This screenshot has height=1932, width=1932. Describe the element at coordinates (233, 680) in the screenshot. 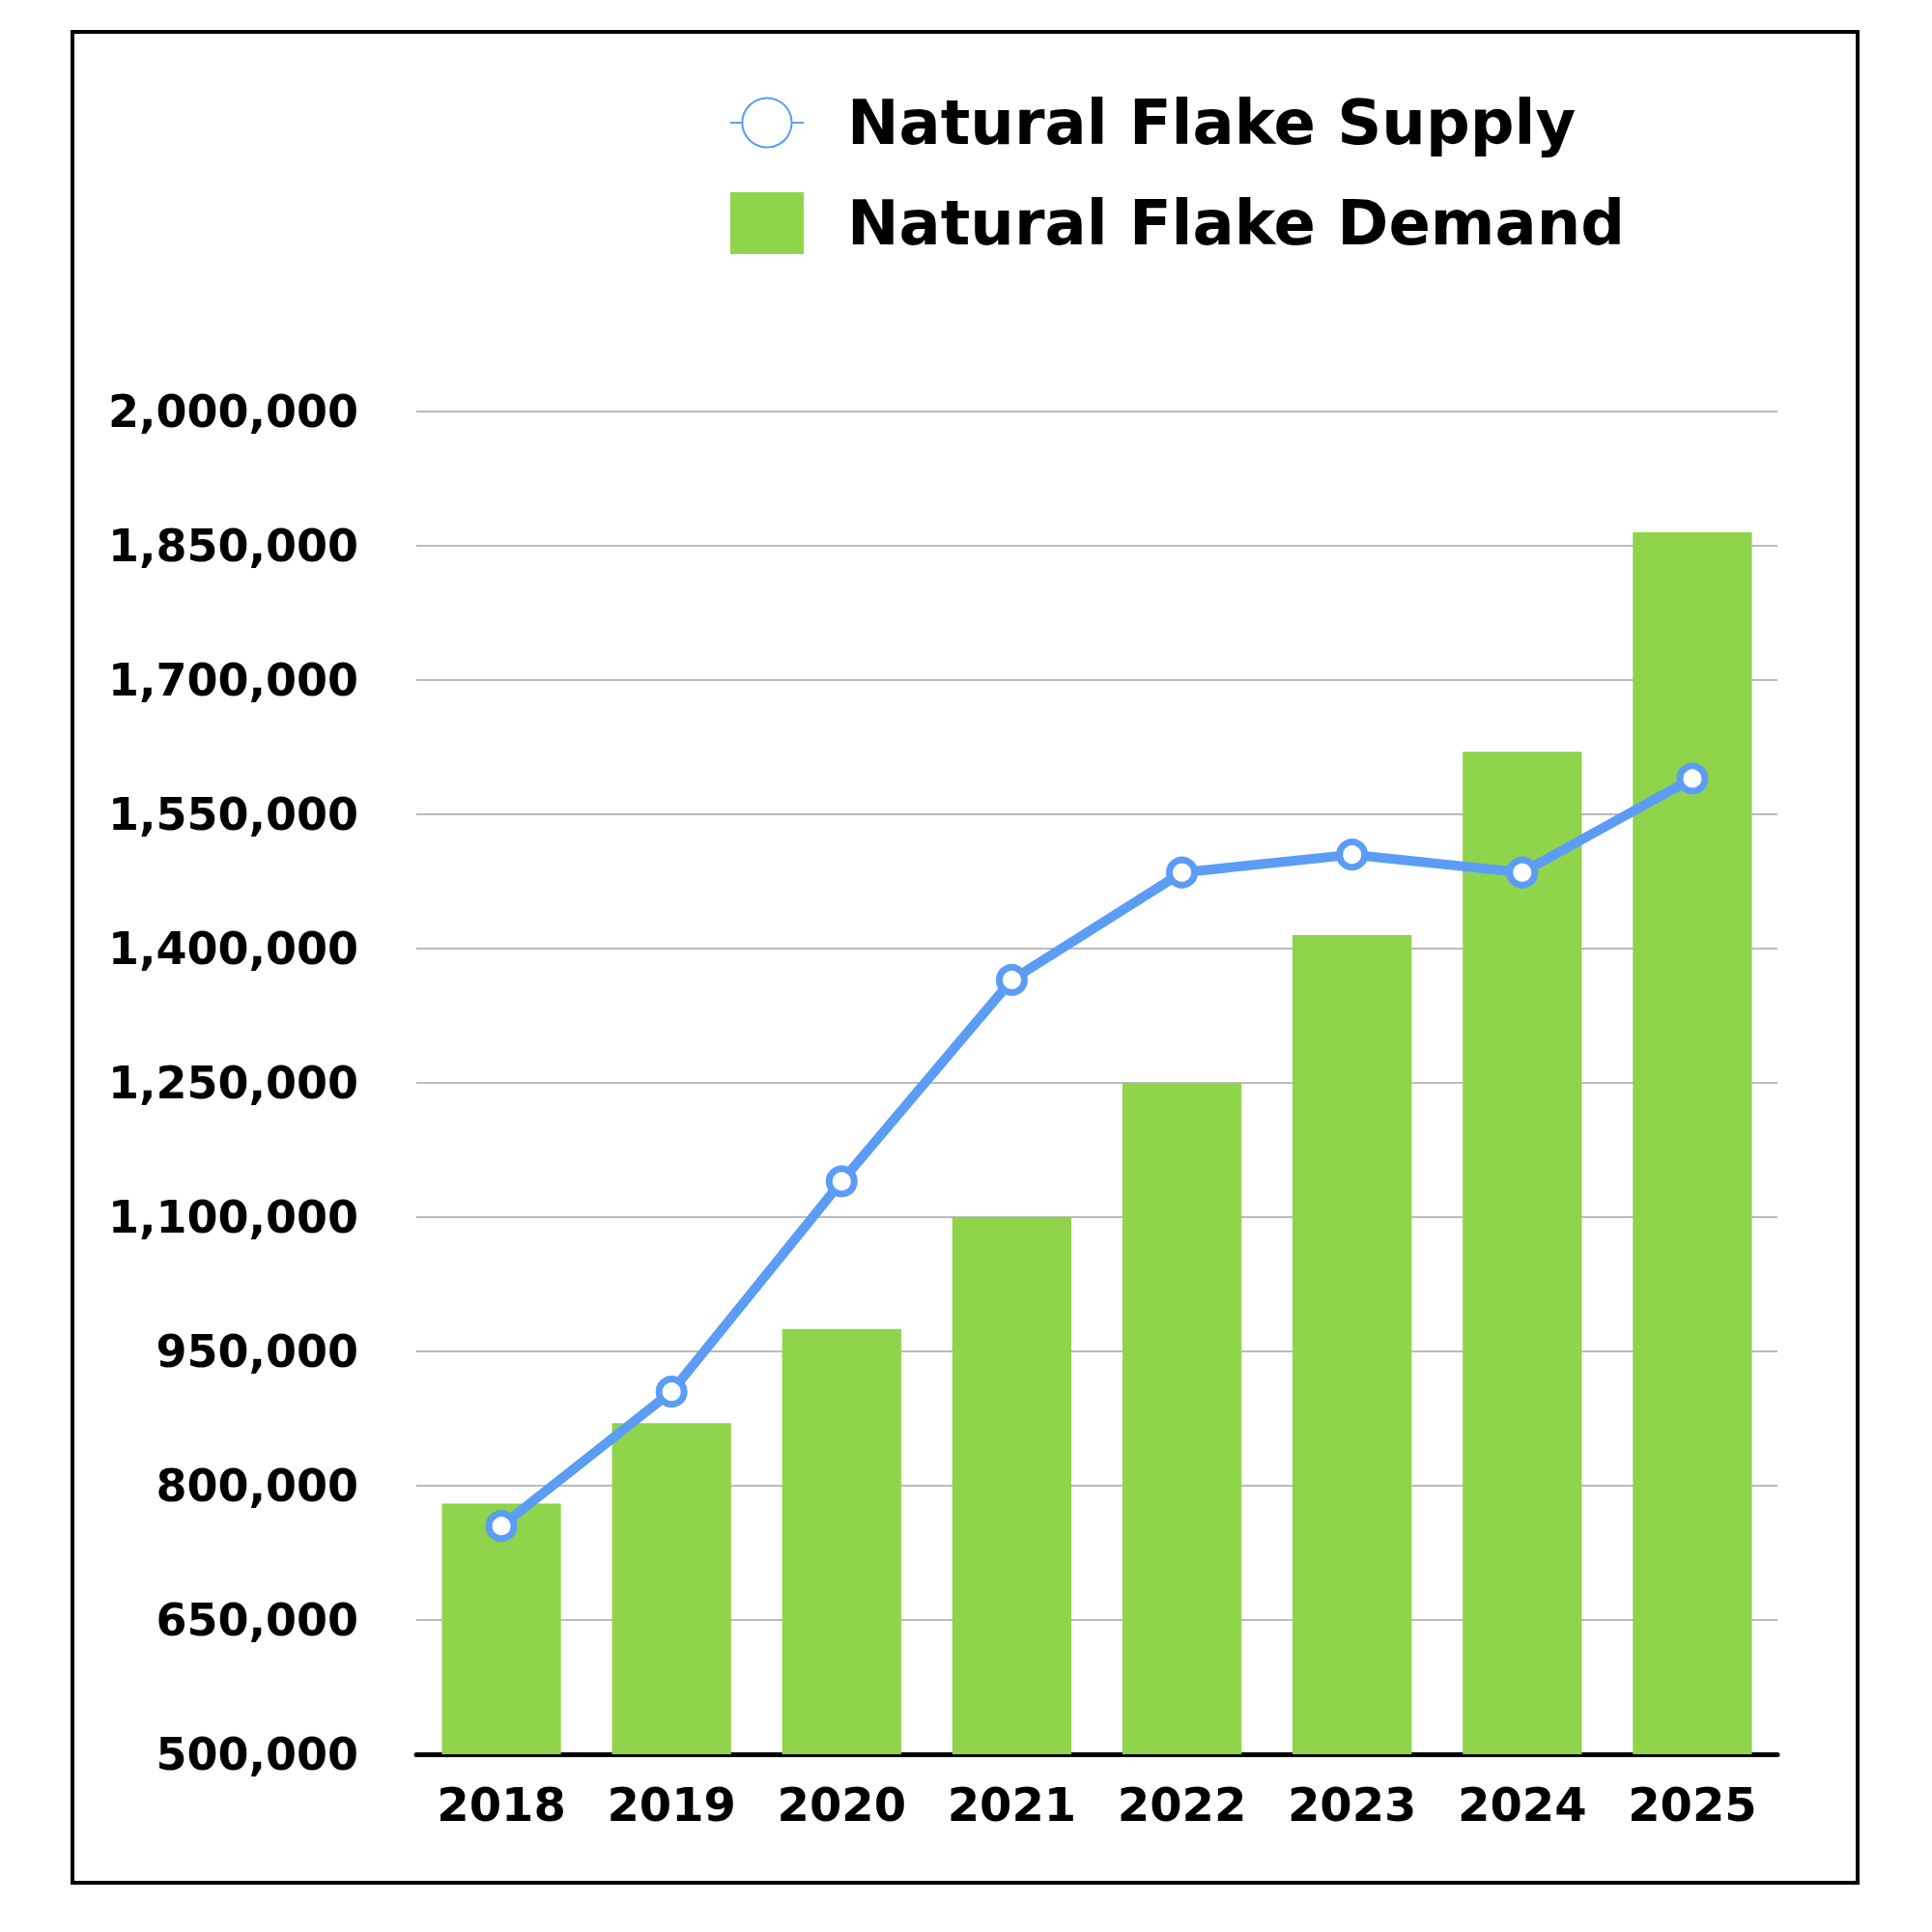

I see `y-tick-label: 1,700,000` at that location.